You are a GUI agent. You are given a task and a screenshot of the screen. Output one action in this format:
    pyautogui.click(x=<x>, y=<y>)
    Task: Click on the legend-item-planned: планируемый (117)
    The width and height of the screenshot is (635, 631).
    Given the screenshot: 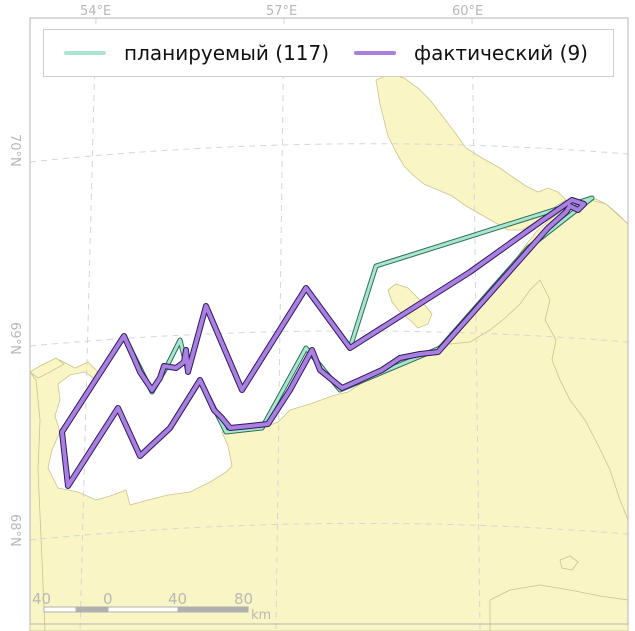 What is the action you would take?
    pyautogui.click(x=196, y=53)
    